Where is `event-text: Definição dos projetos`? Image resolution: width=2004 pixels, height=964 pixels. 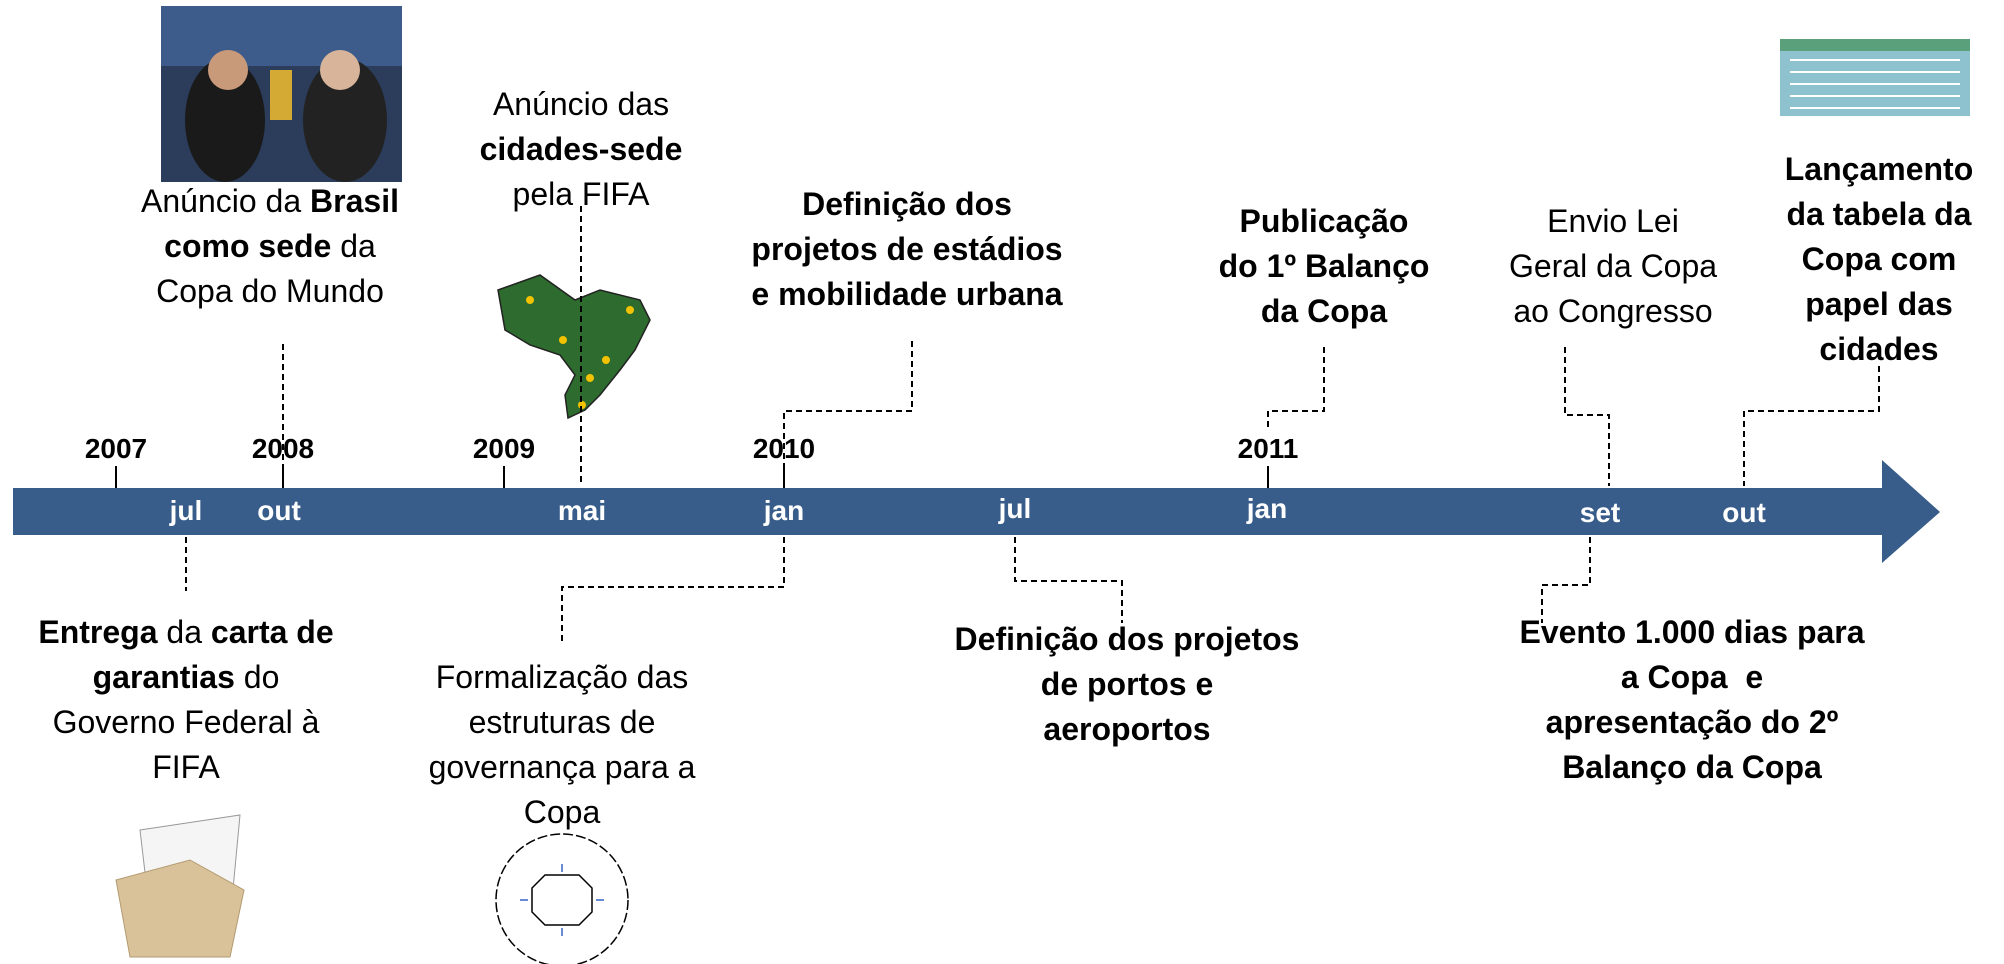
event-text: Definição dos projetos is located at coordinates (1127, 639).